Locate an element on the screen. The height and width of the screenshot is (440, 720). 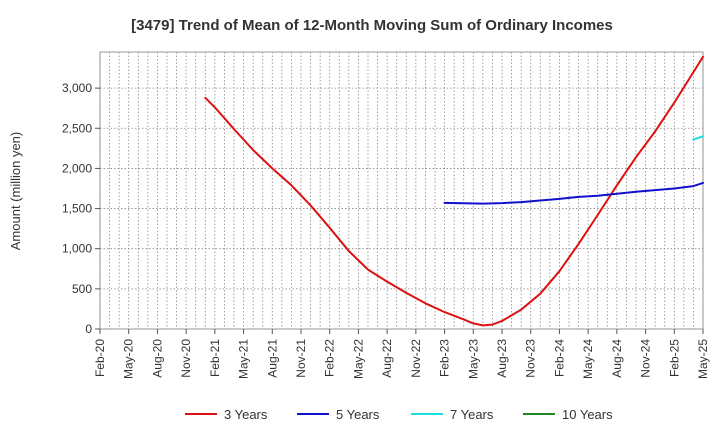
x-tick-label: Aug-23 is located at coordinates (502, 358).